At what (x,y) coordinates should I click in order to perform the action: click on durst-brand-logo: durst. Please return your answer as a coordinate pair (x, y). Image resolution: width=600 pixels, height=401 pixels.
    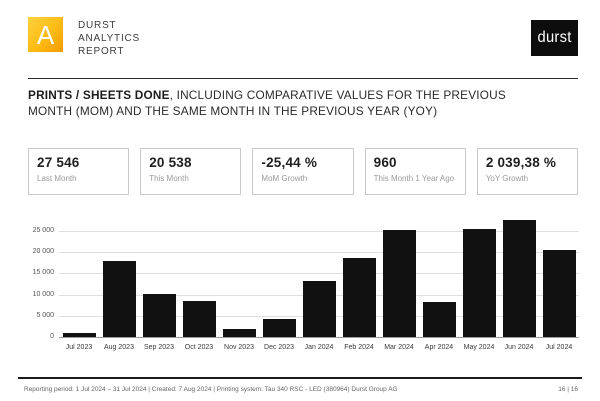
    Looking at the image, I should click on (554, 38).